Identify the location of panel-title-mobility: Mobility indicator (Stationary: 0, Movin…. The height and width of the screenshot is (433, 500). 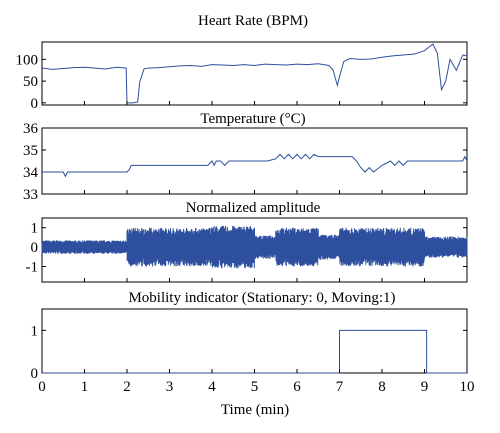
(261, 298).